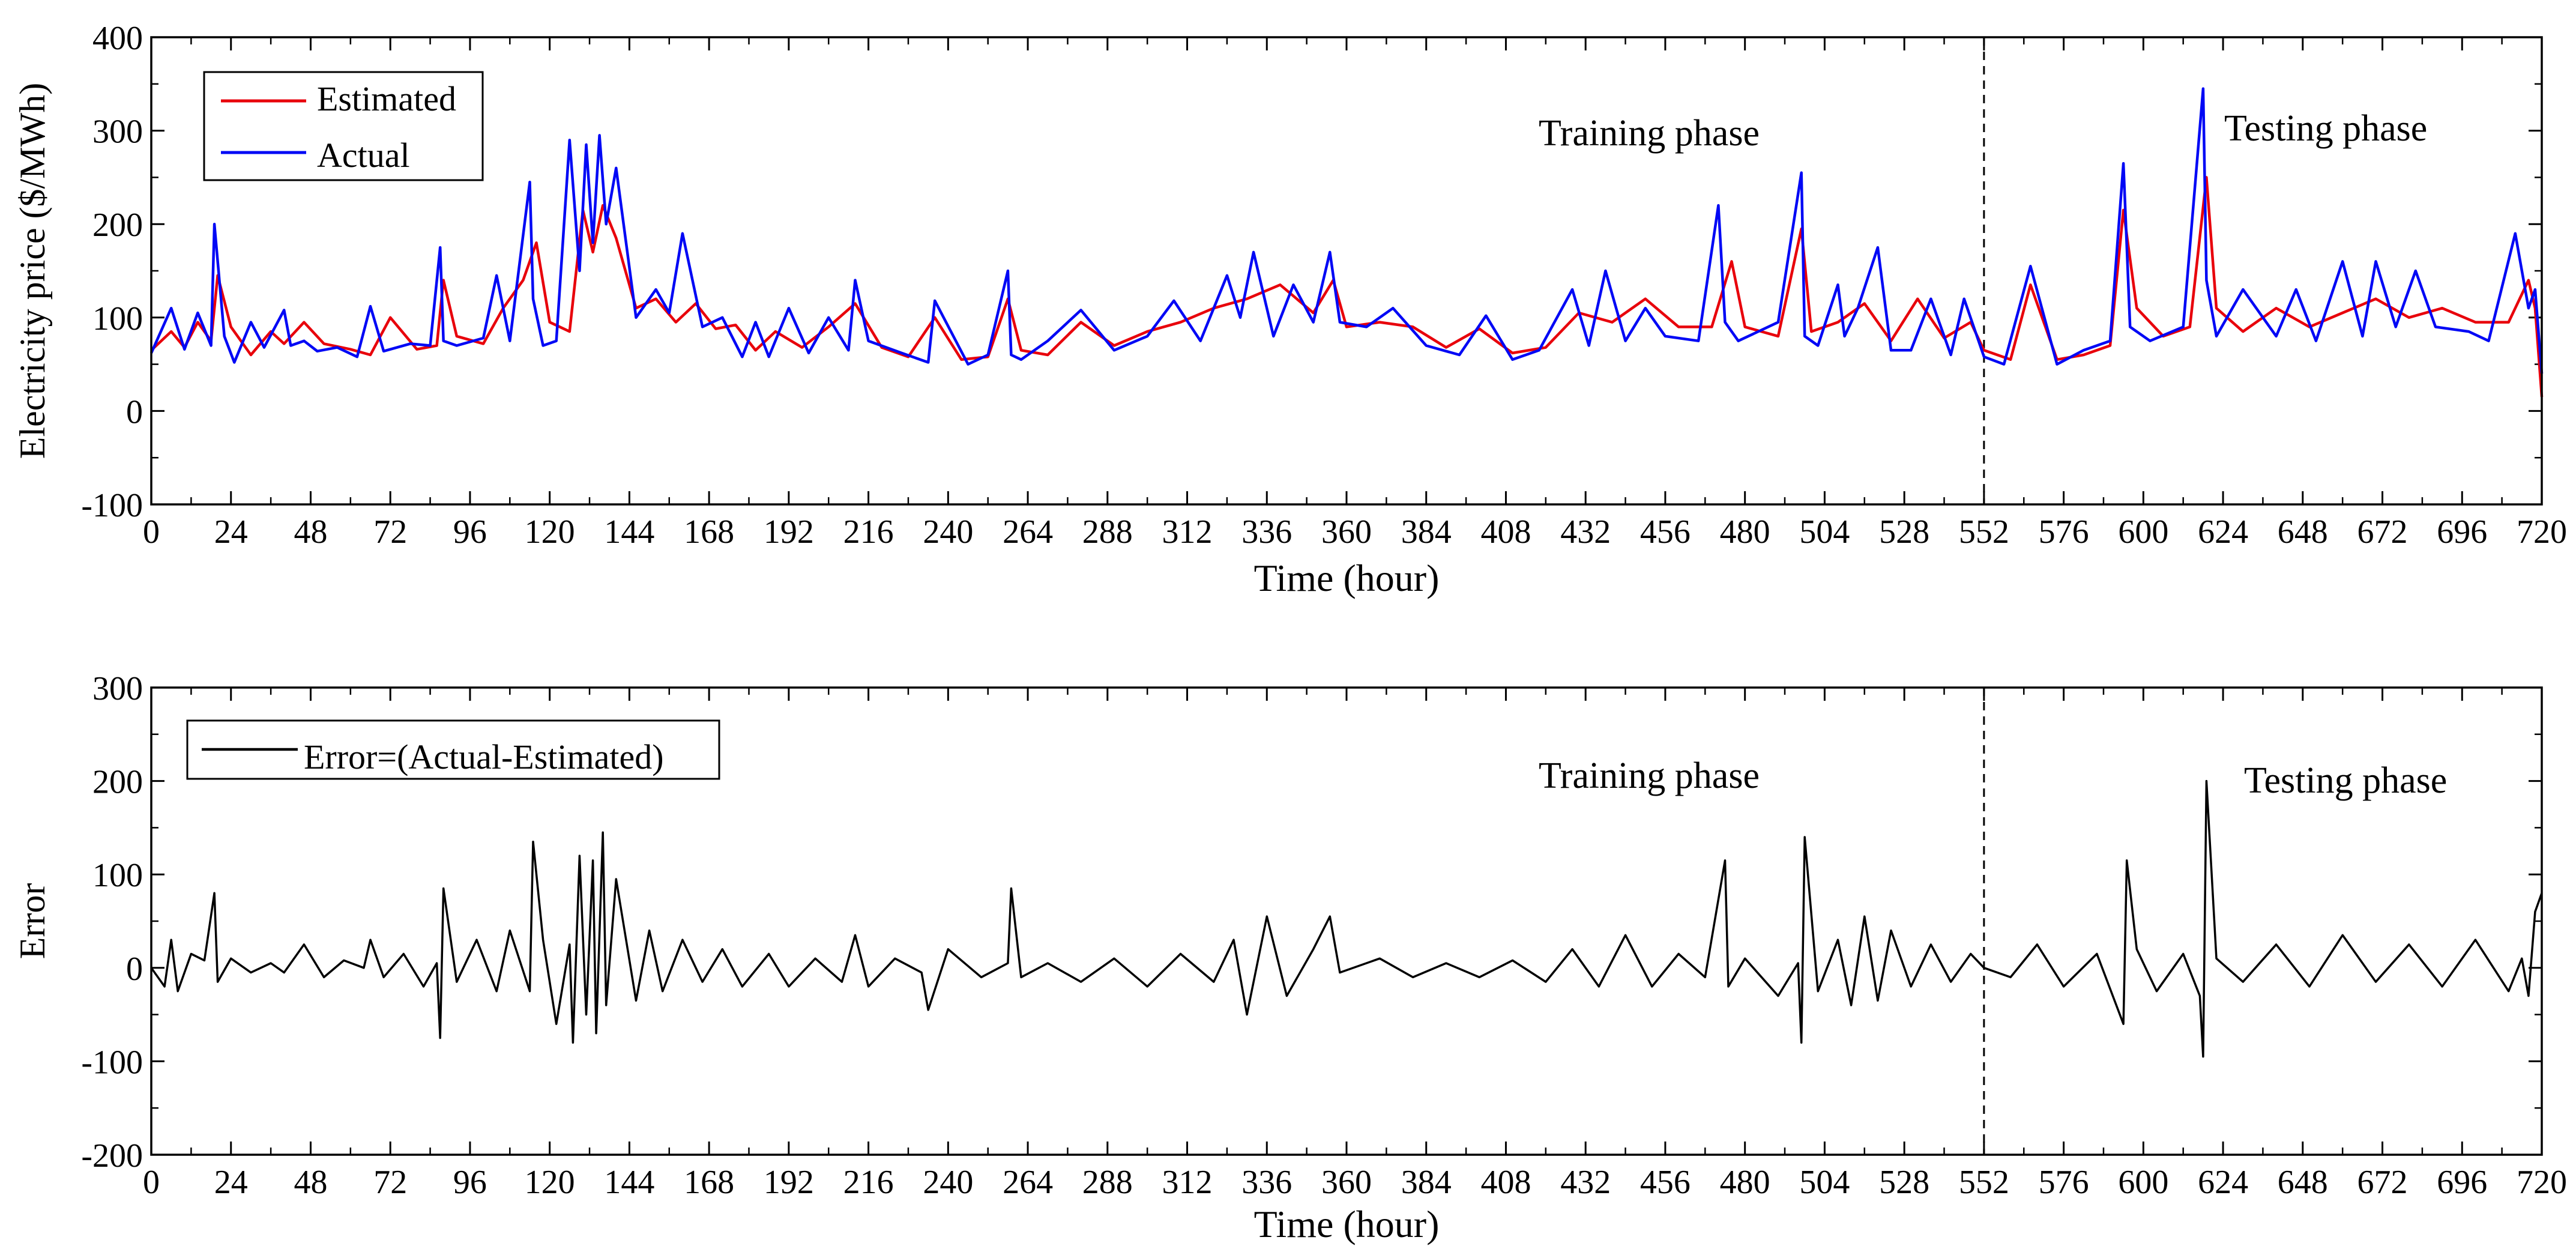 The width and height of the screenshot is (2576, 1249). I want to click on price-x-tick-label: 0, so click(151, 532).